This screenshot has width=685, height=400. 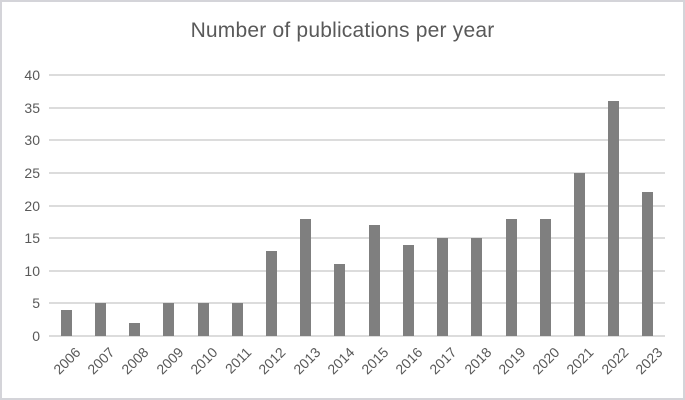 I want to click on x-axis-tick-label: 2014, so click(x=340, y=361).